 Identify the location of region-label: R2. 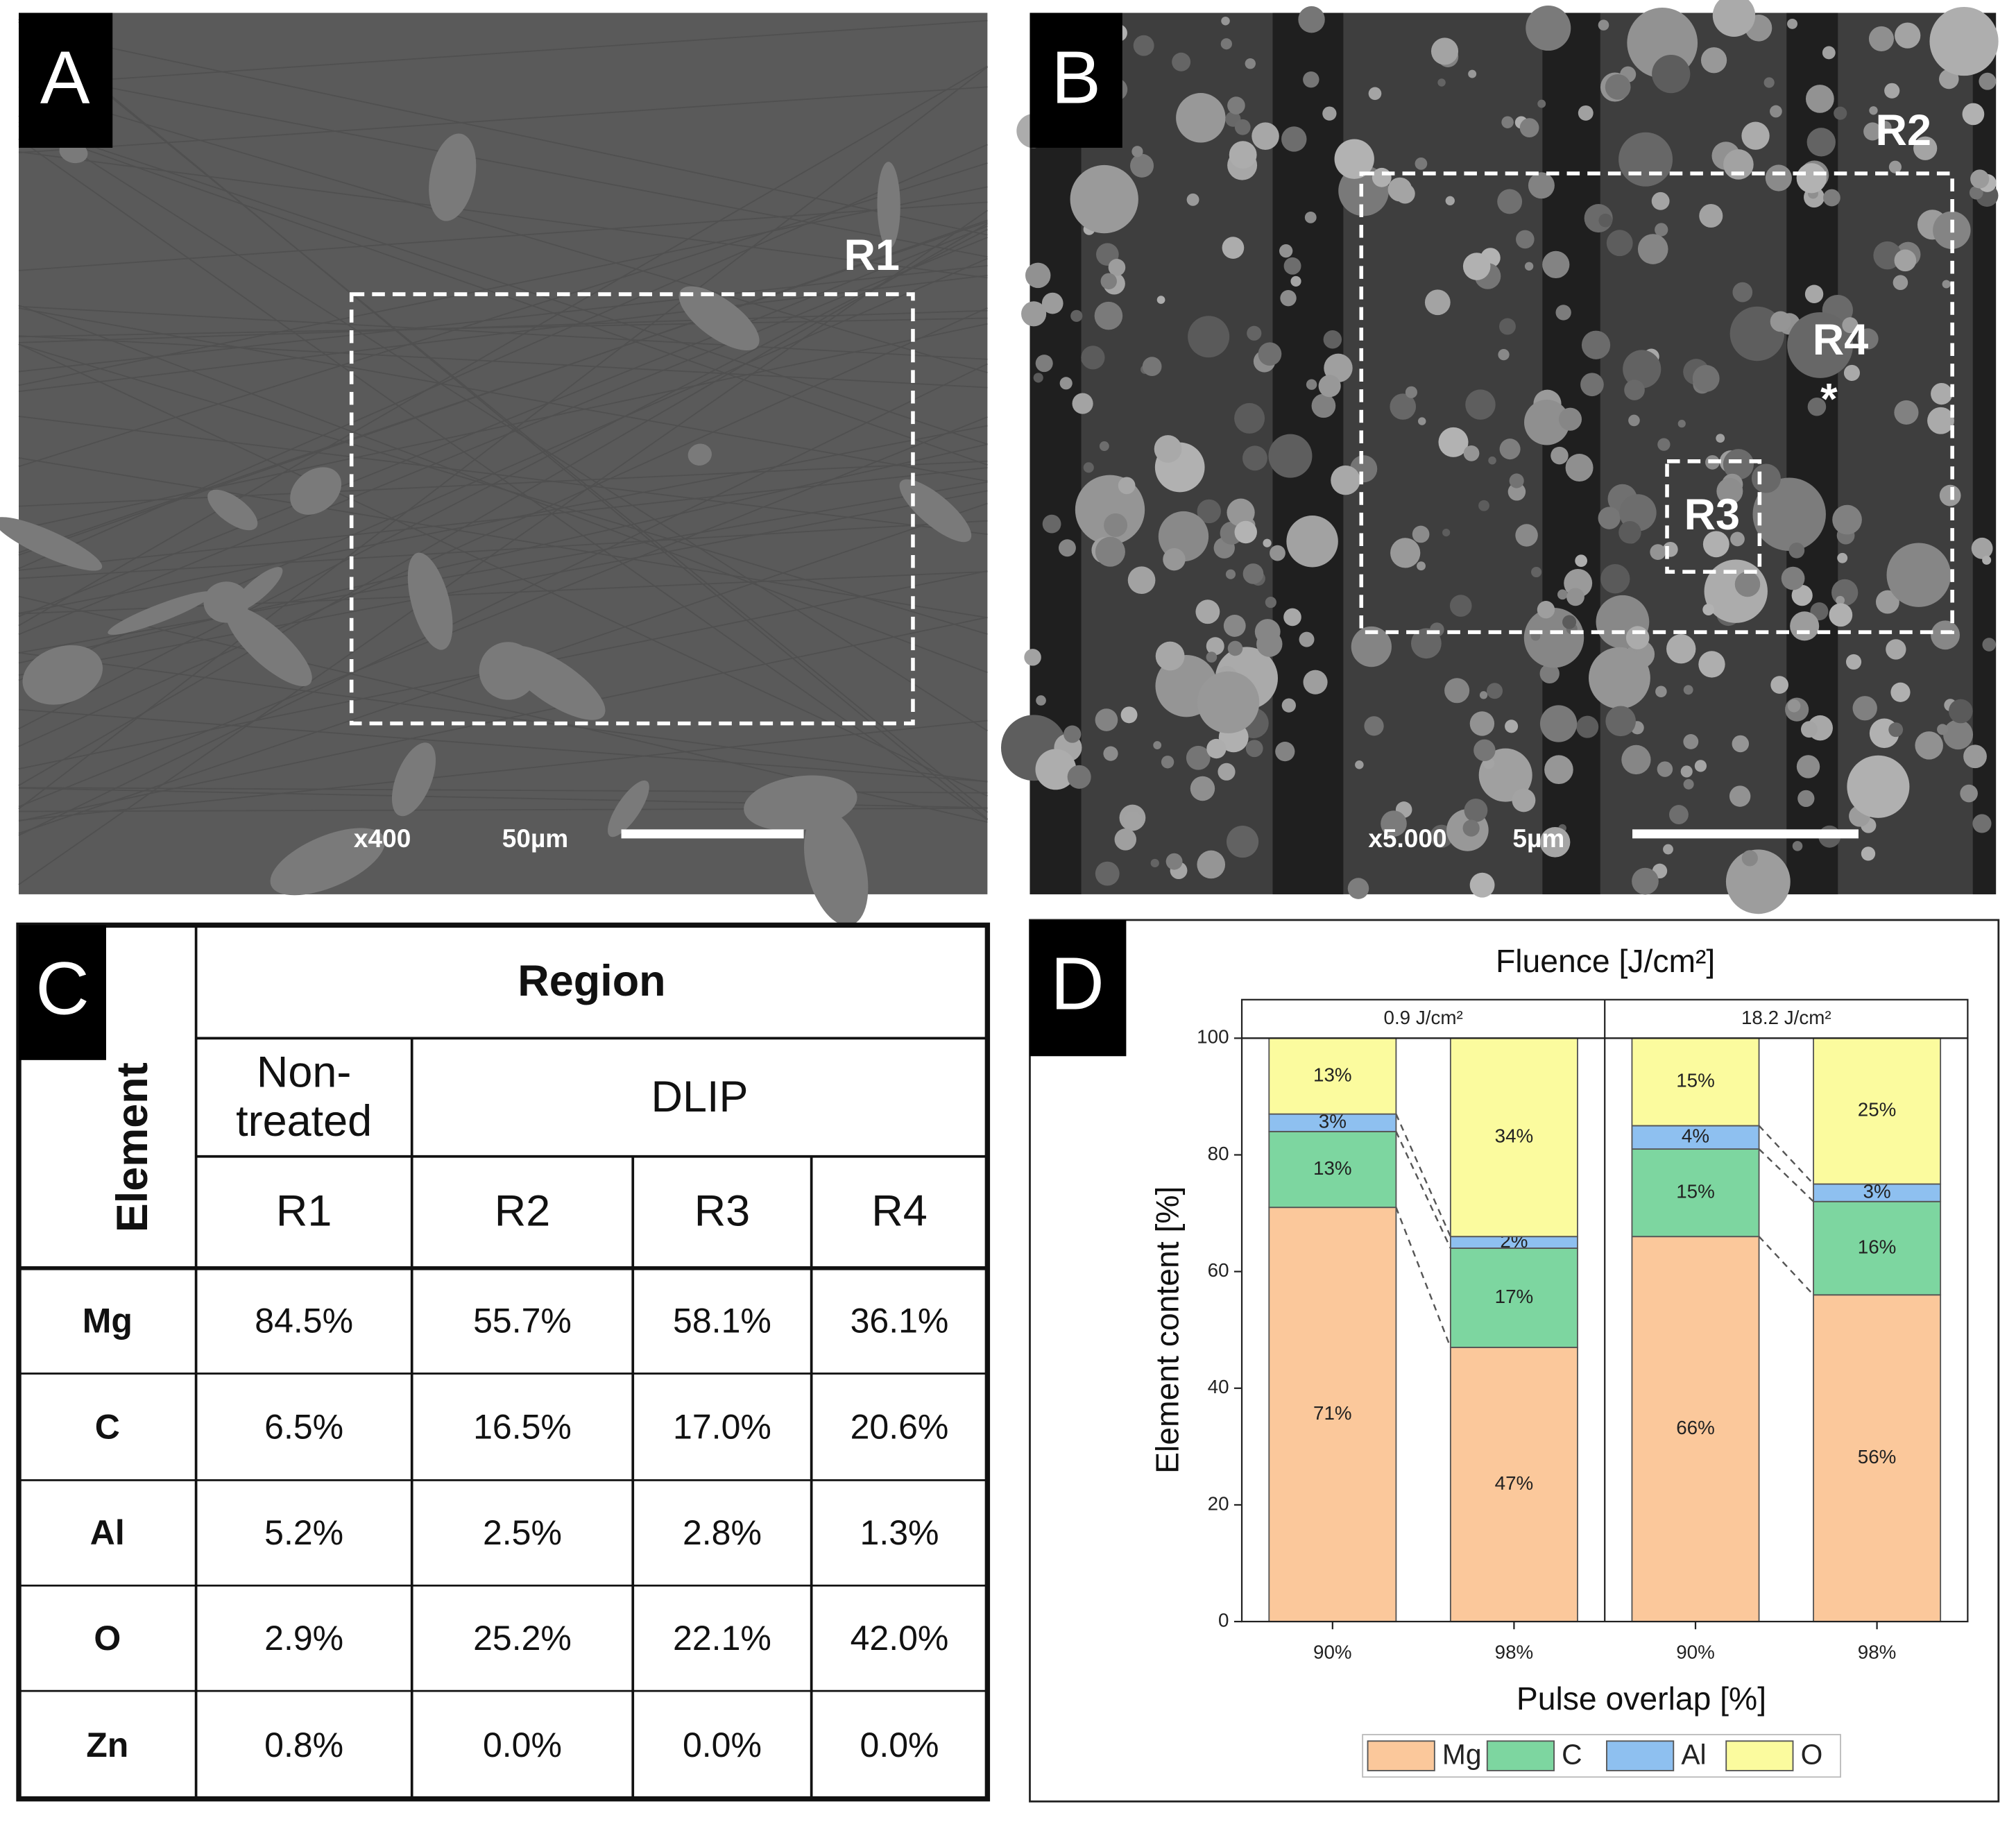
(1903, 130).